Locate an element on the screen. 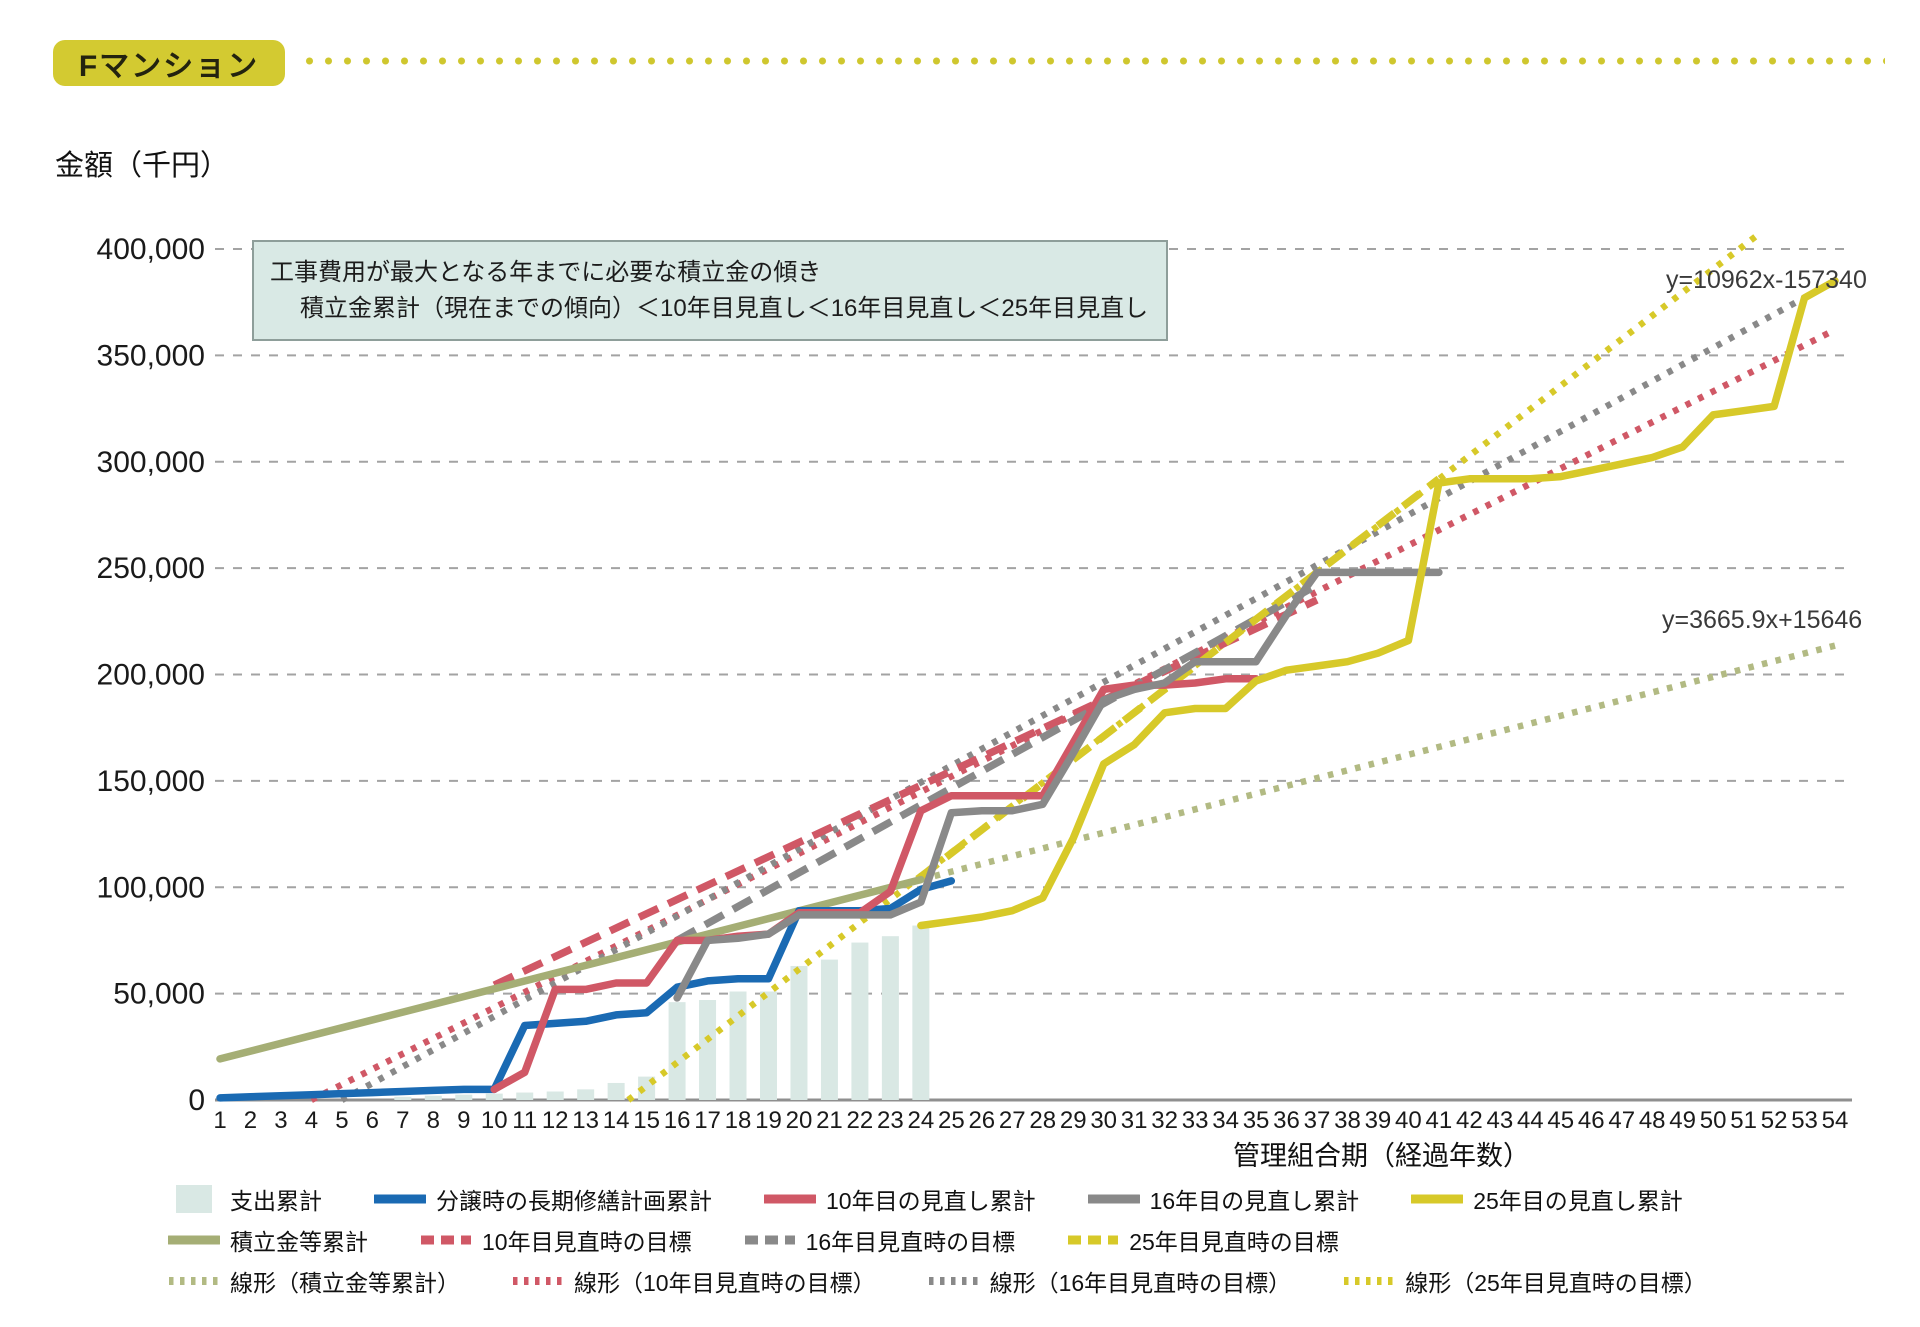 This screenshot has width=1920, height=1327. legend-item-red-solid: 10年目の見直し累計 is located at coordinates (900, 1199).